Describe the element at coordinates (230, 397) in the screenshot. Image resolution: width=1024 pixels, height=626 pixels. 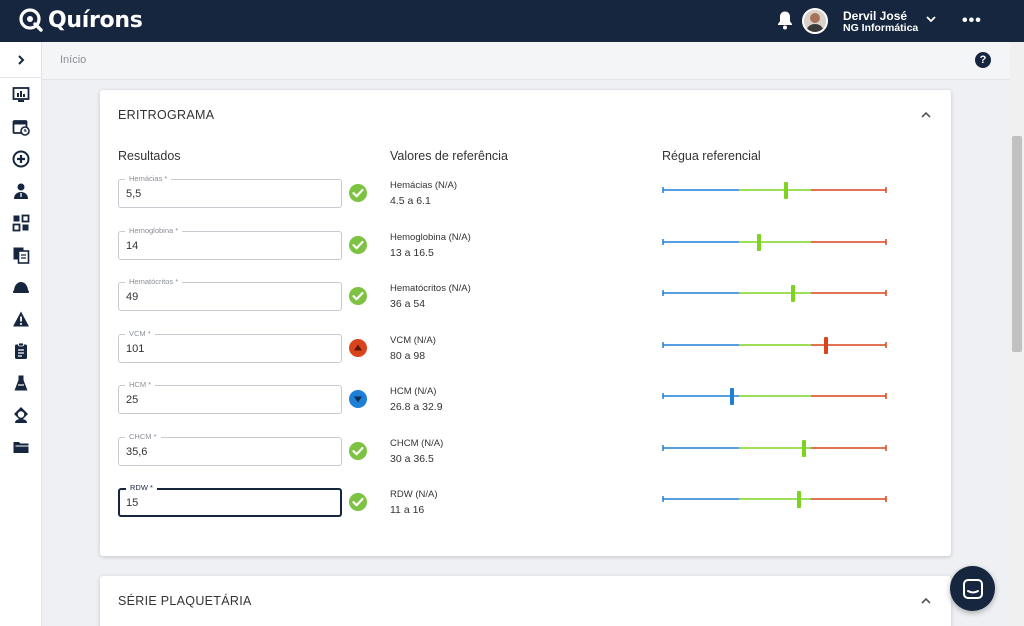
I see `result-input: HCM * 25` at that location.